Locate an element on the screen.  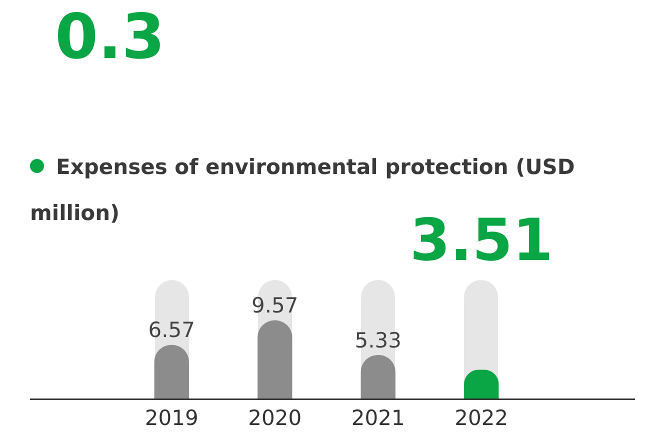
x-tick-label: 2022 is located at coordinates (481, 418).